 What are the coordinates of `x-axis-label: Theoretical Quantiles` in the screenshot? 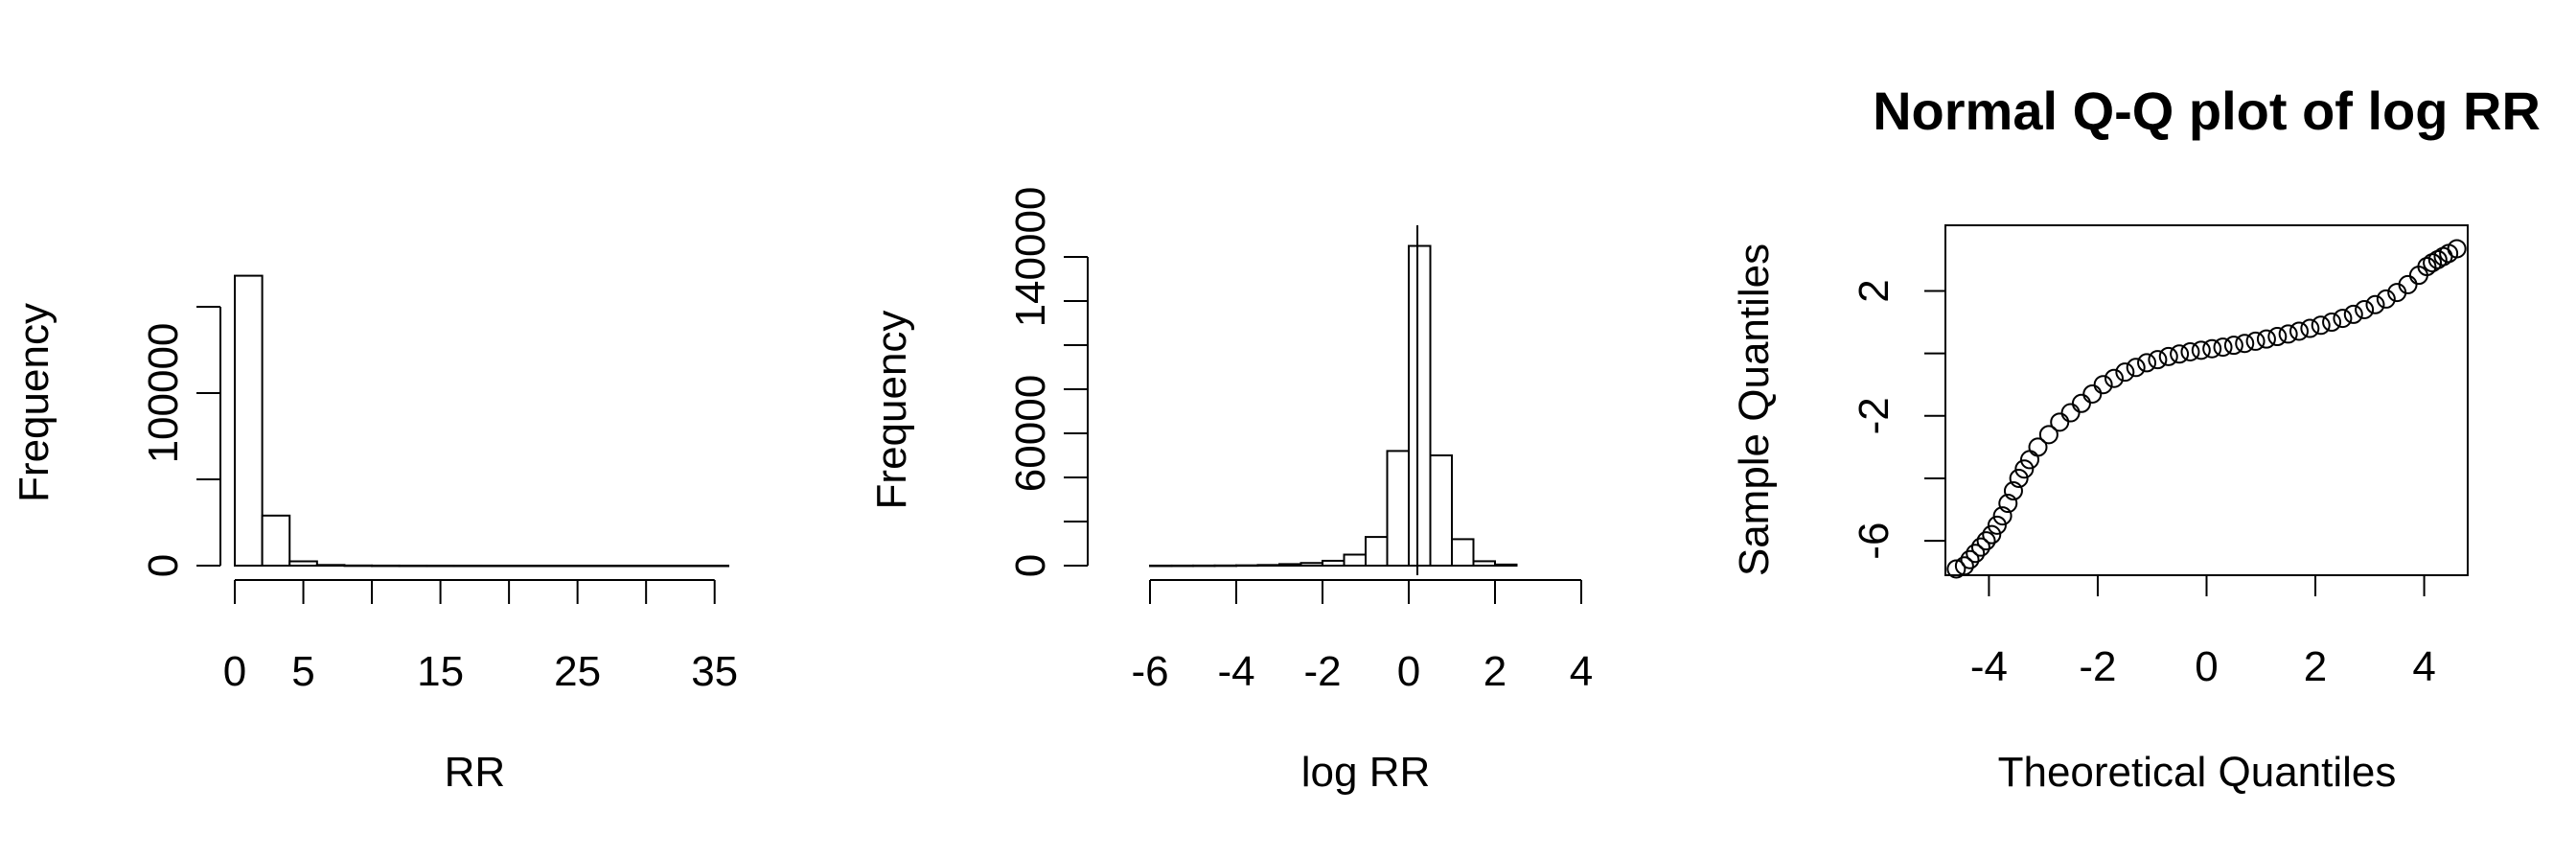 It's located at (2197, 772).